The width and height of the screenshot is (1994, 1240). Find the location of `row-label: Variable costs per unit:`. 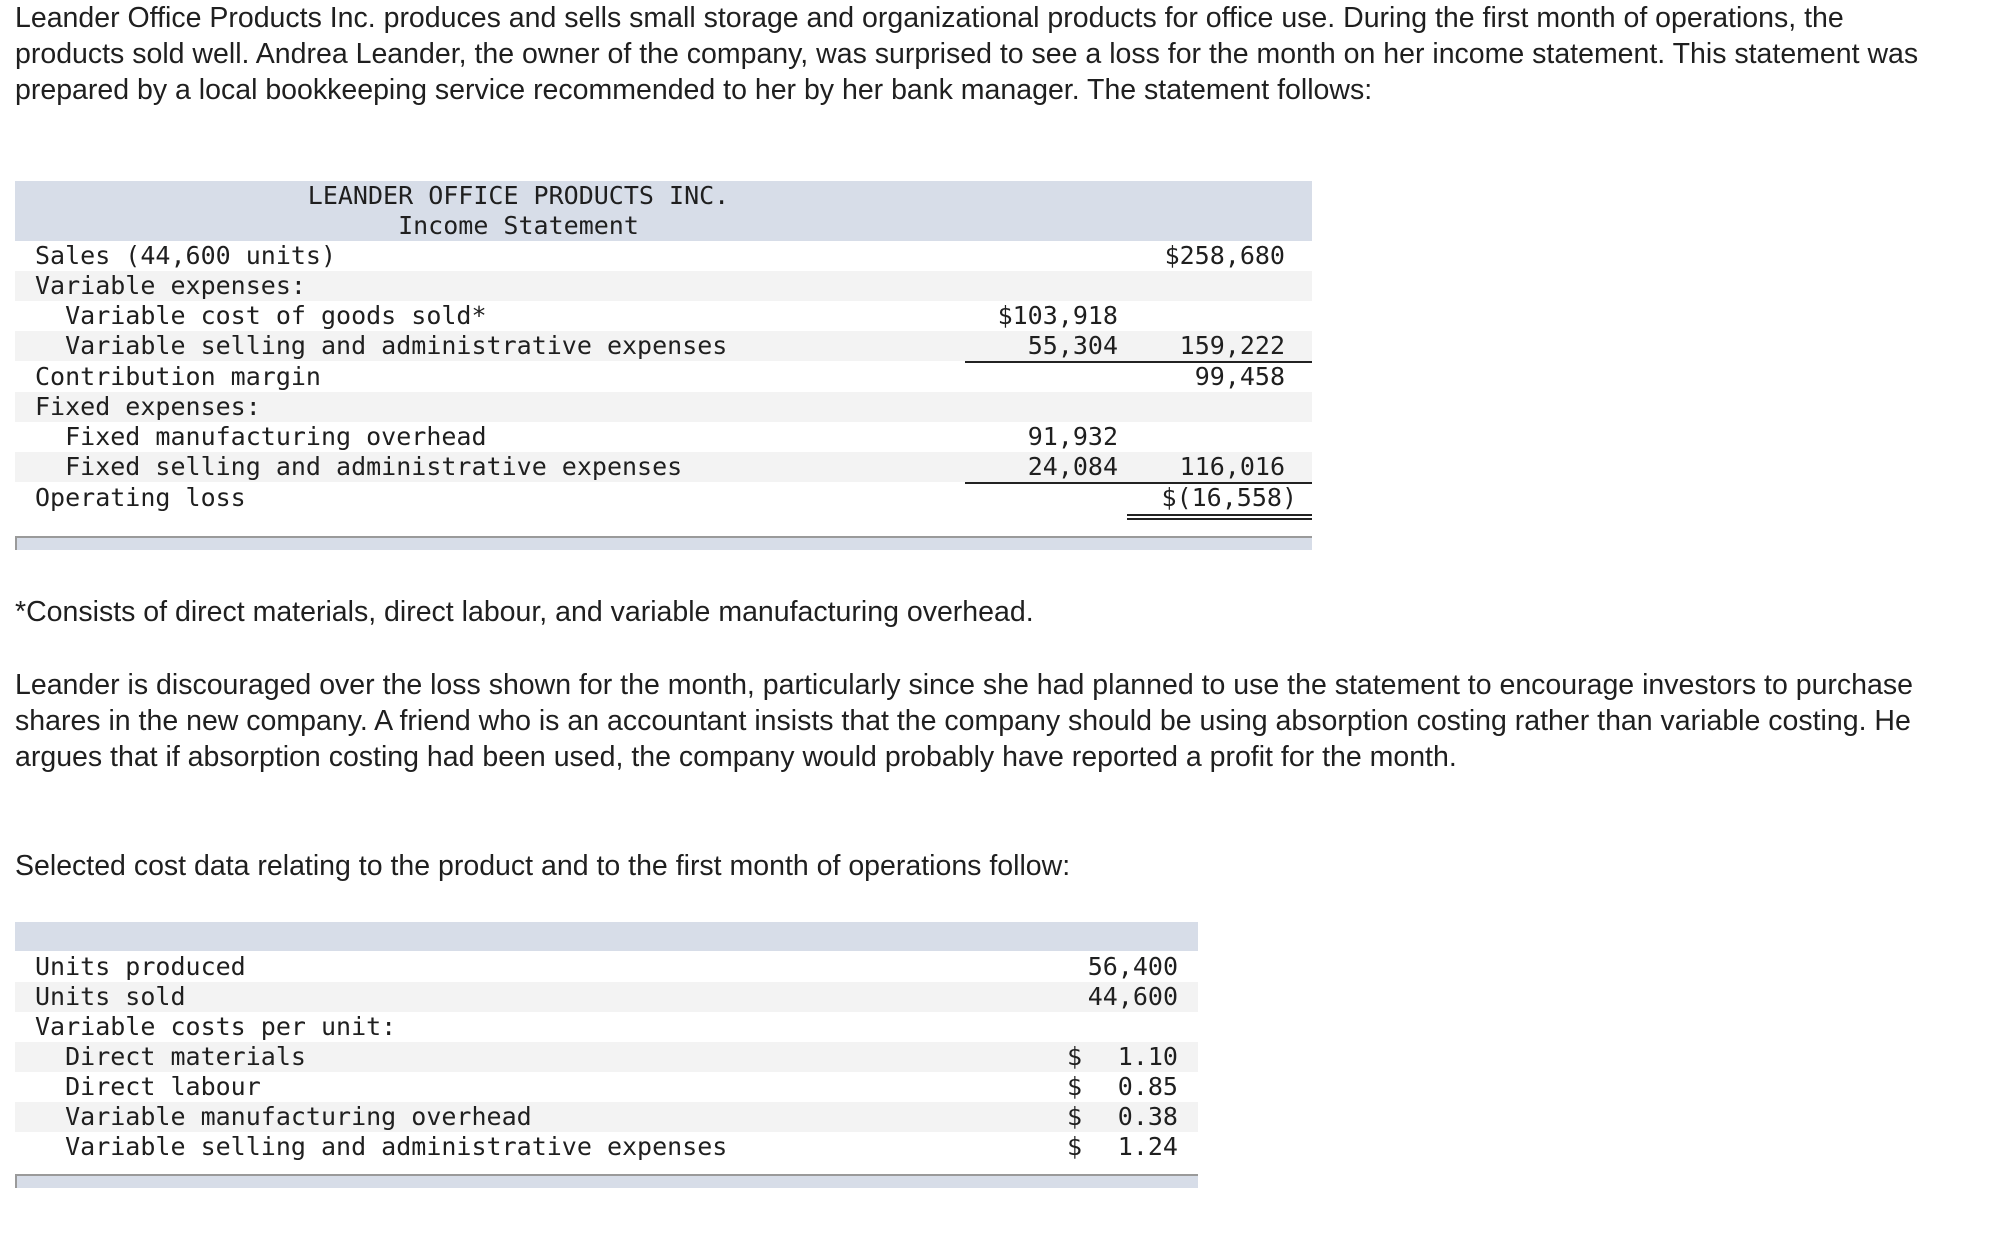

row-label: Variable costs per unit: is located at coordinates (216, 1026).